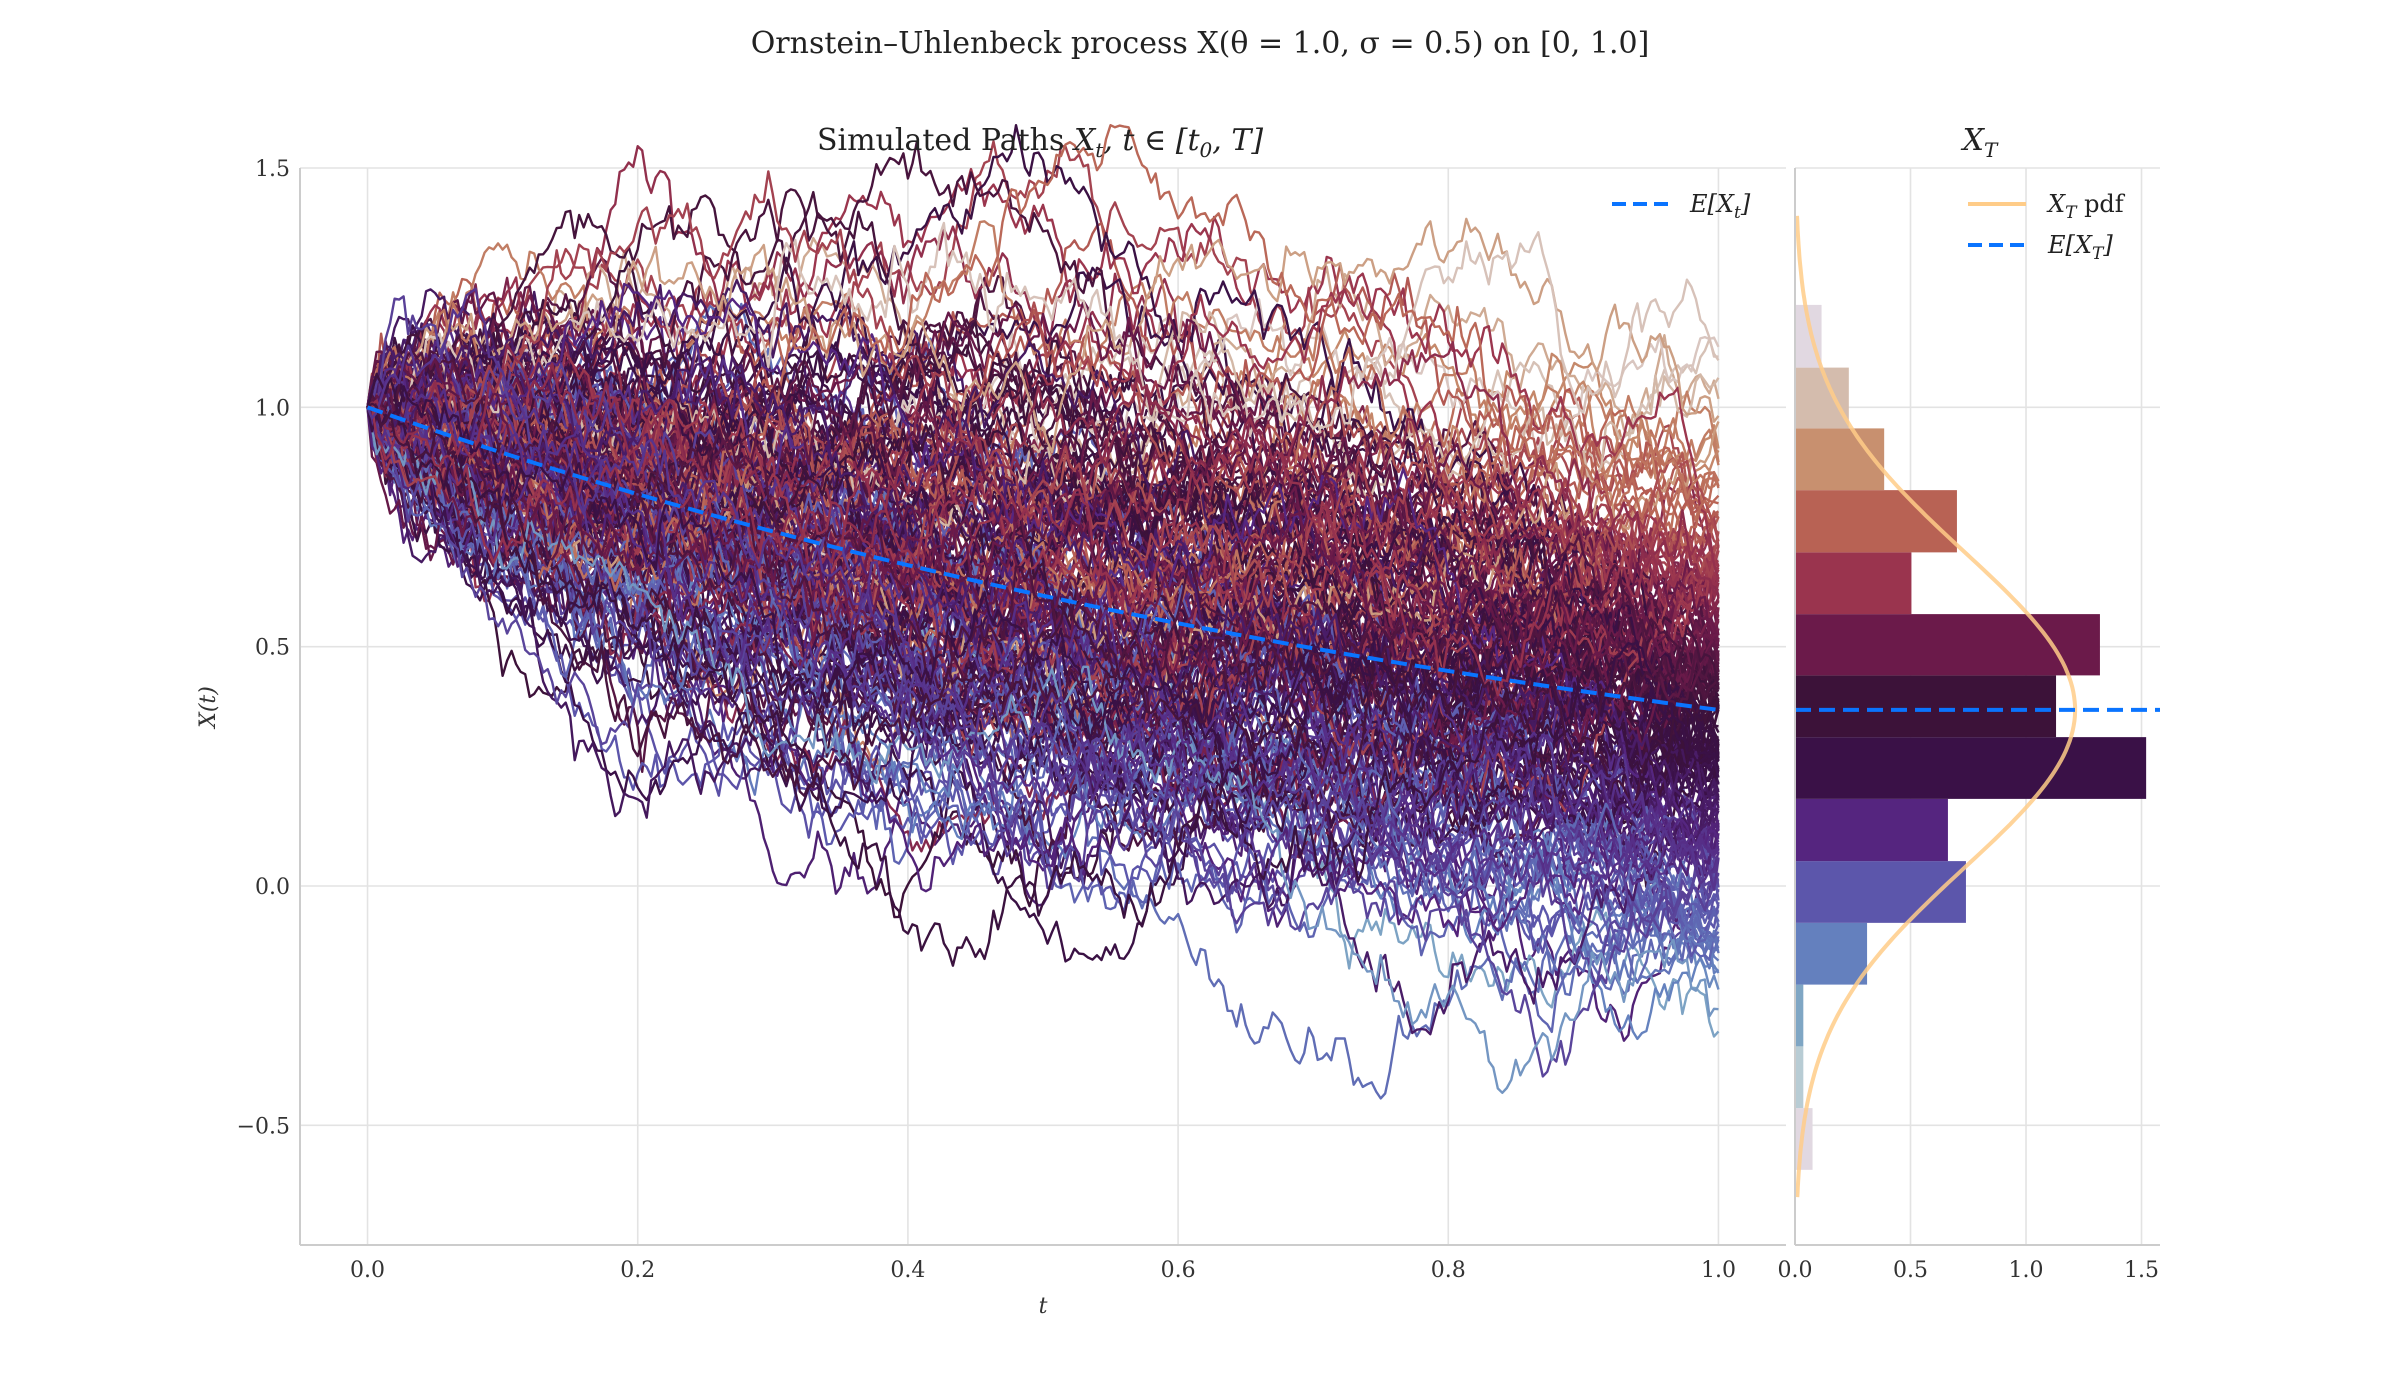 The image size is (2400, 1400). I want to click on x-axis-label: t, so click(1043, 1306).